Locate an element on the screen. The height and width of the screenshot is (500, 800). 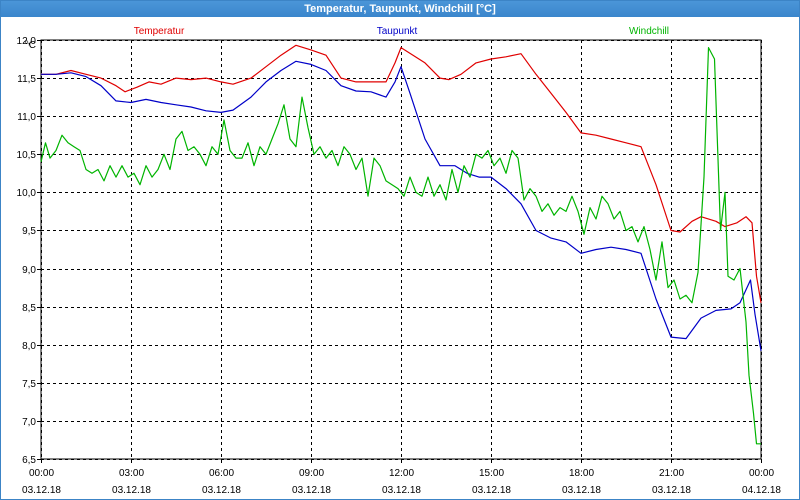
x-tick-time-label: 09:00 is located at coordinates (311, 473).